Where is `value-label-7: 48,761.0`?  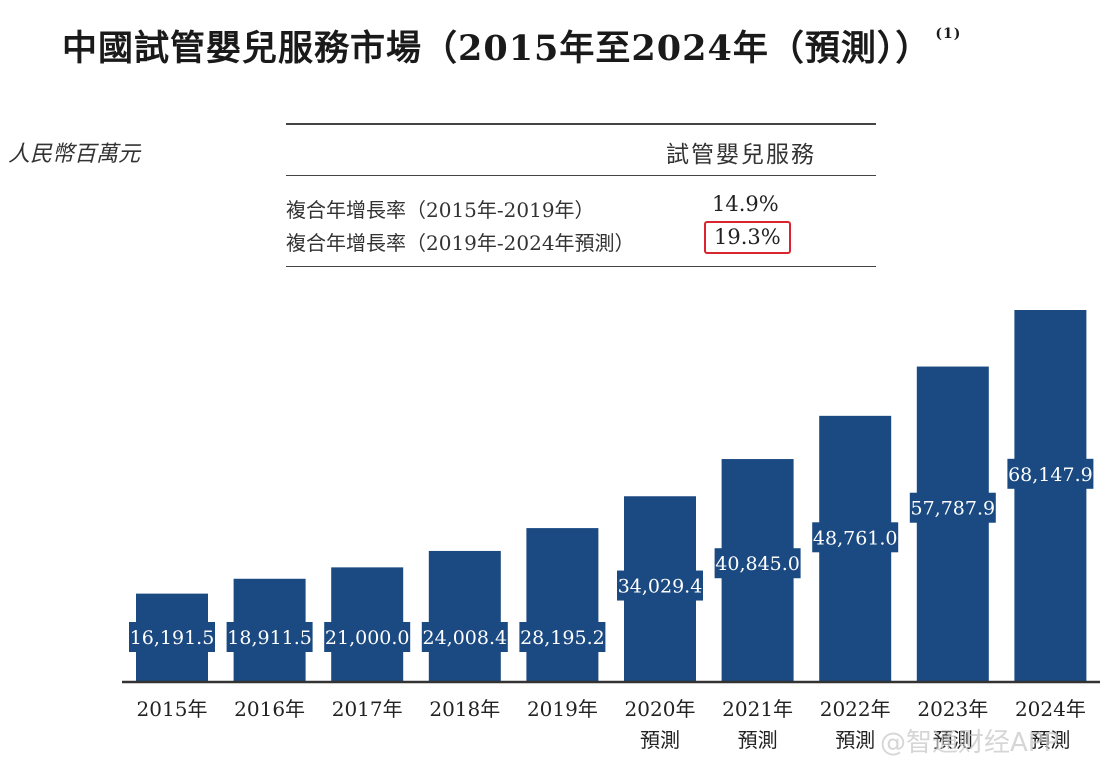
value-label-7: 48,761.0 is located at coordinates (855, 538).